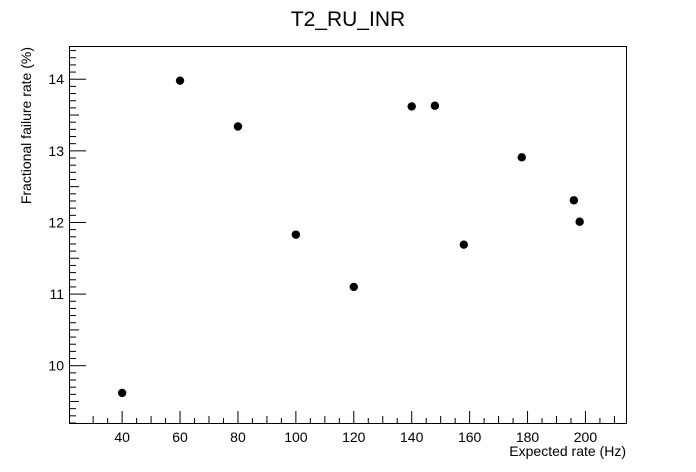  I want to click on y-tick-label: 10, so click(56, 366).